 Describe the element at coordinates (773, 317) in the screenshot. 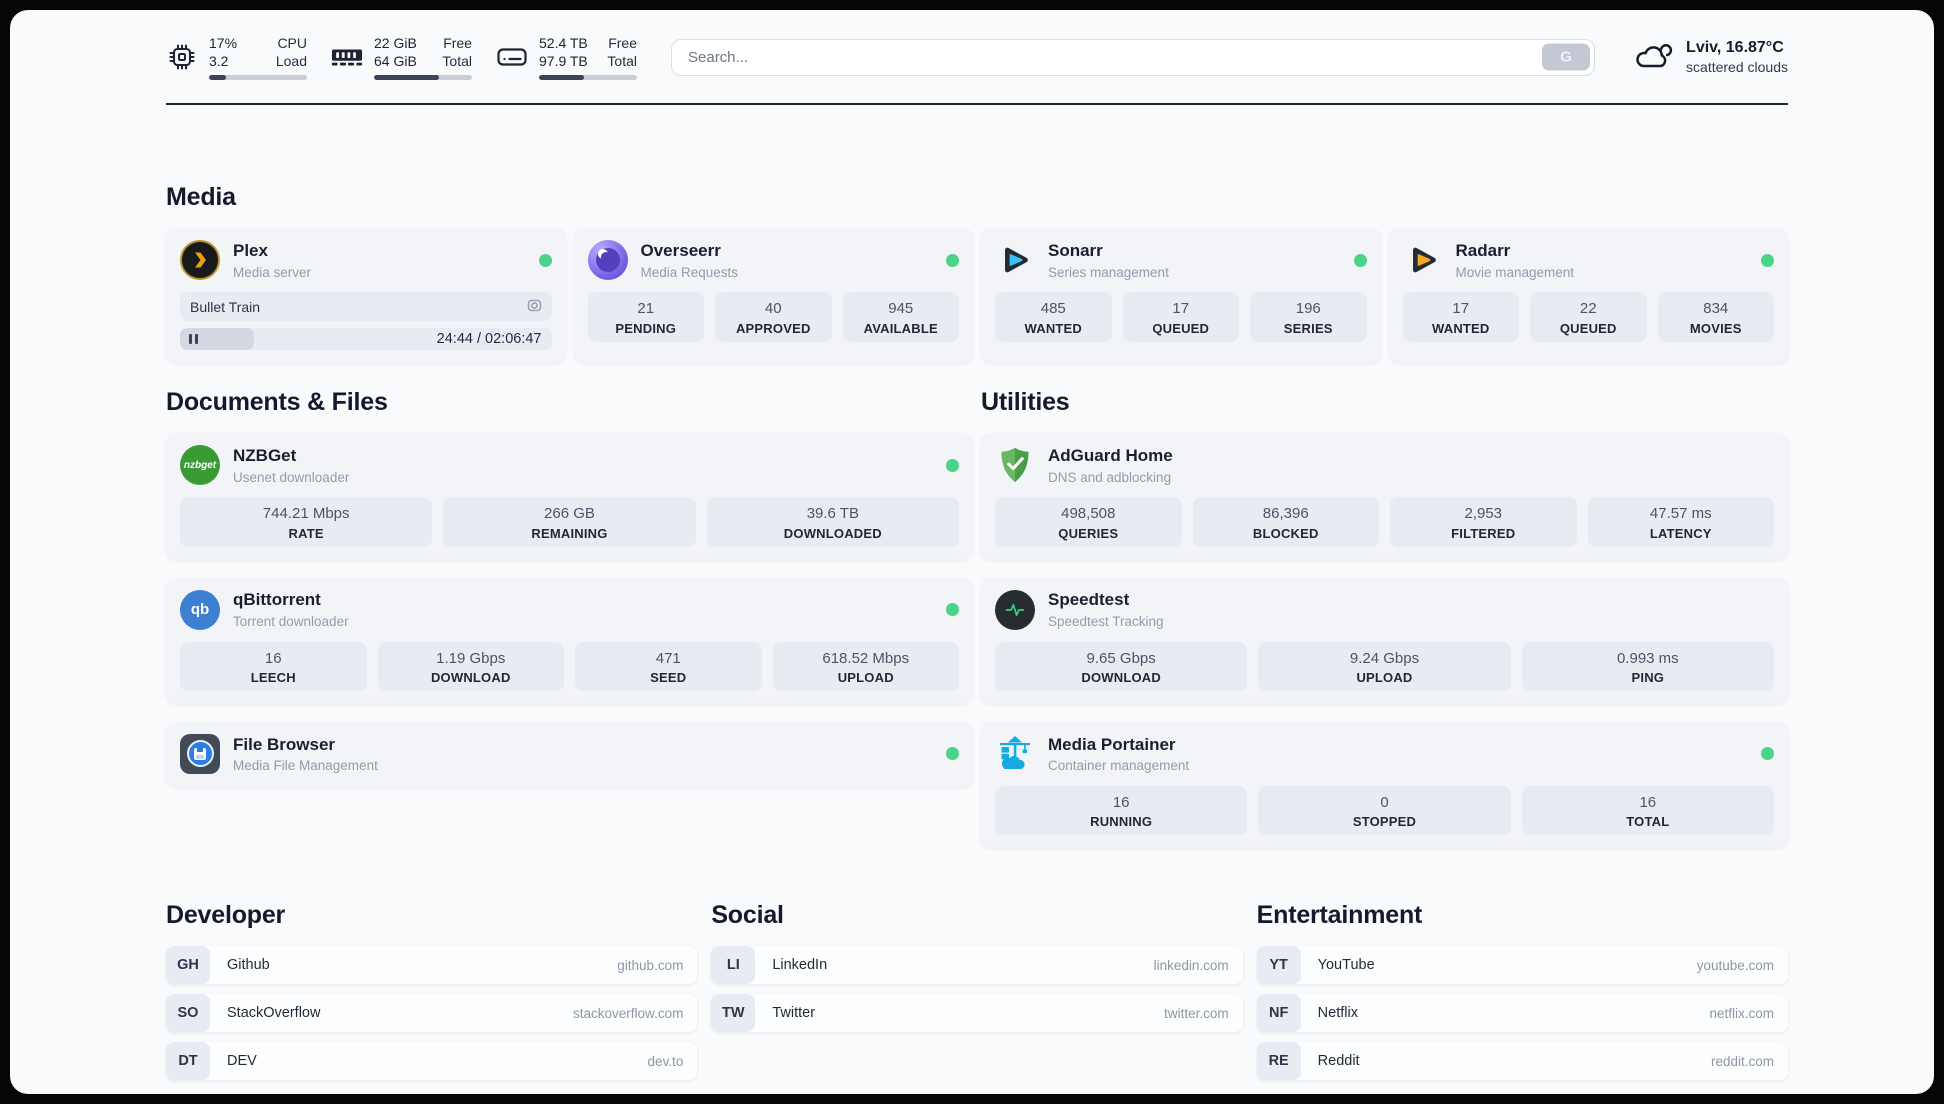

I see `stat-tile: 40 APPROVED` at that location.